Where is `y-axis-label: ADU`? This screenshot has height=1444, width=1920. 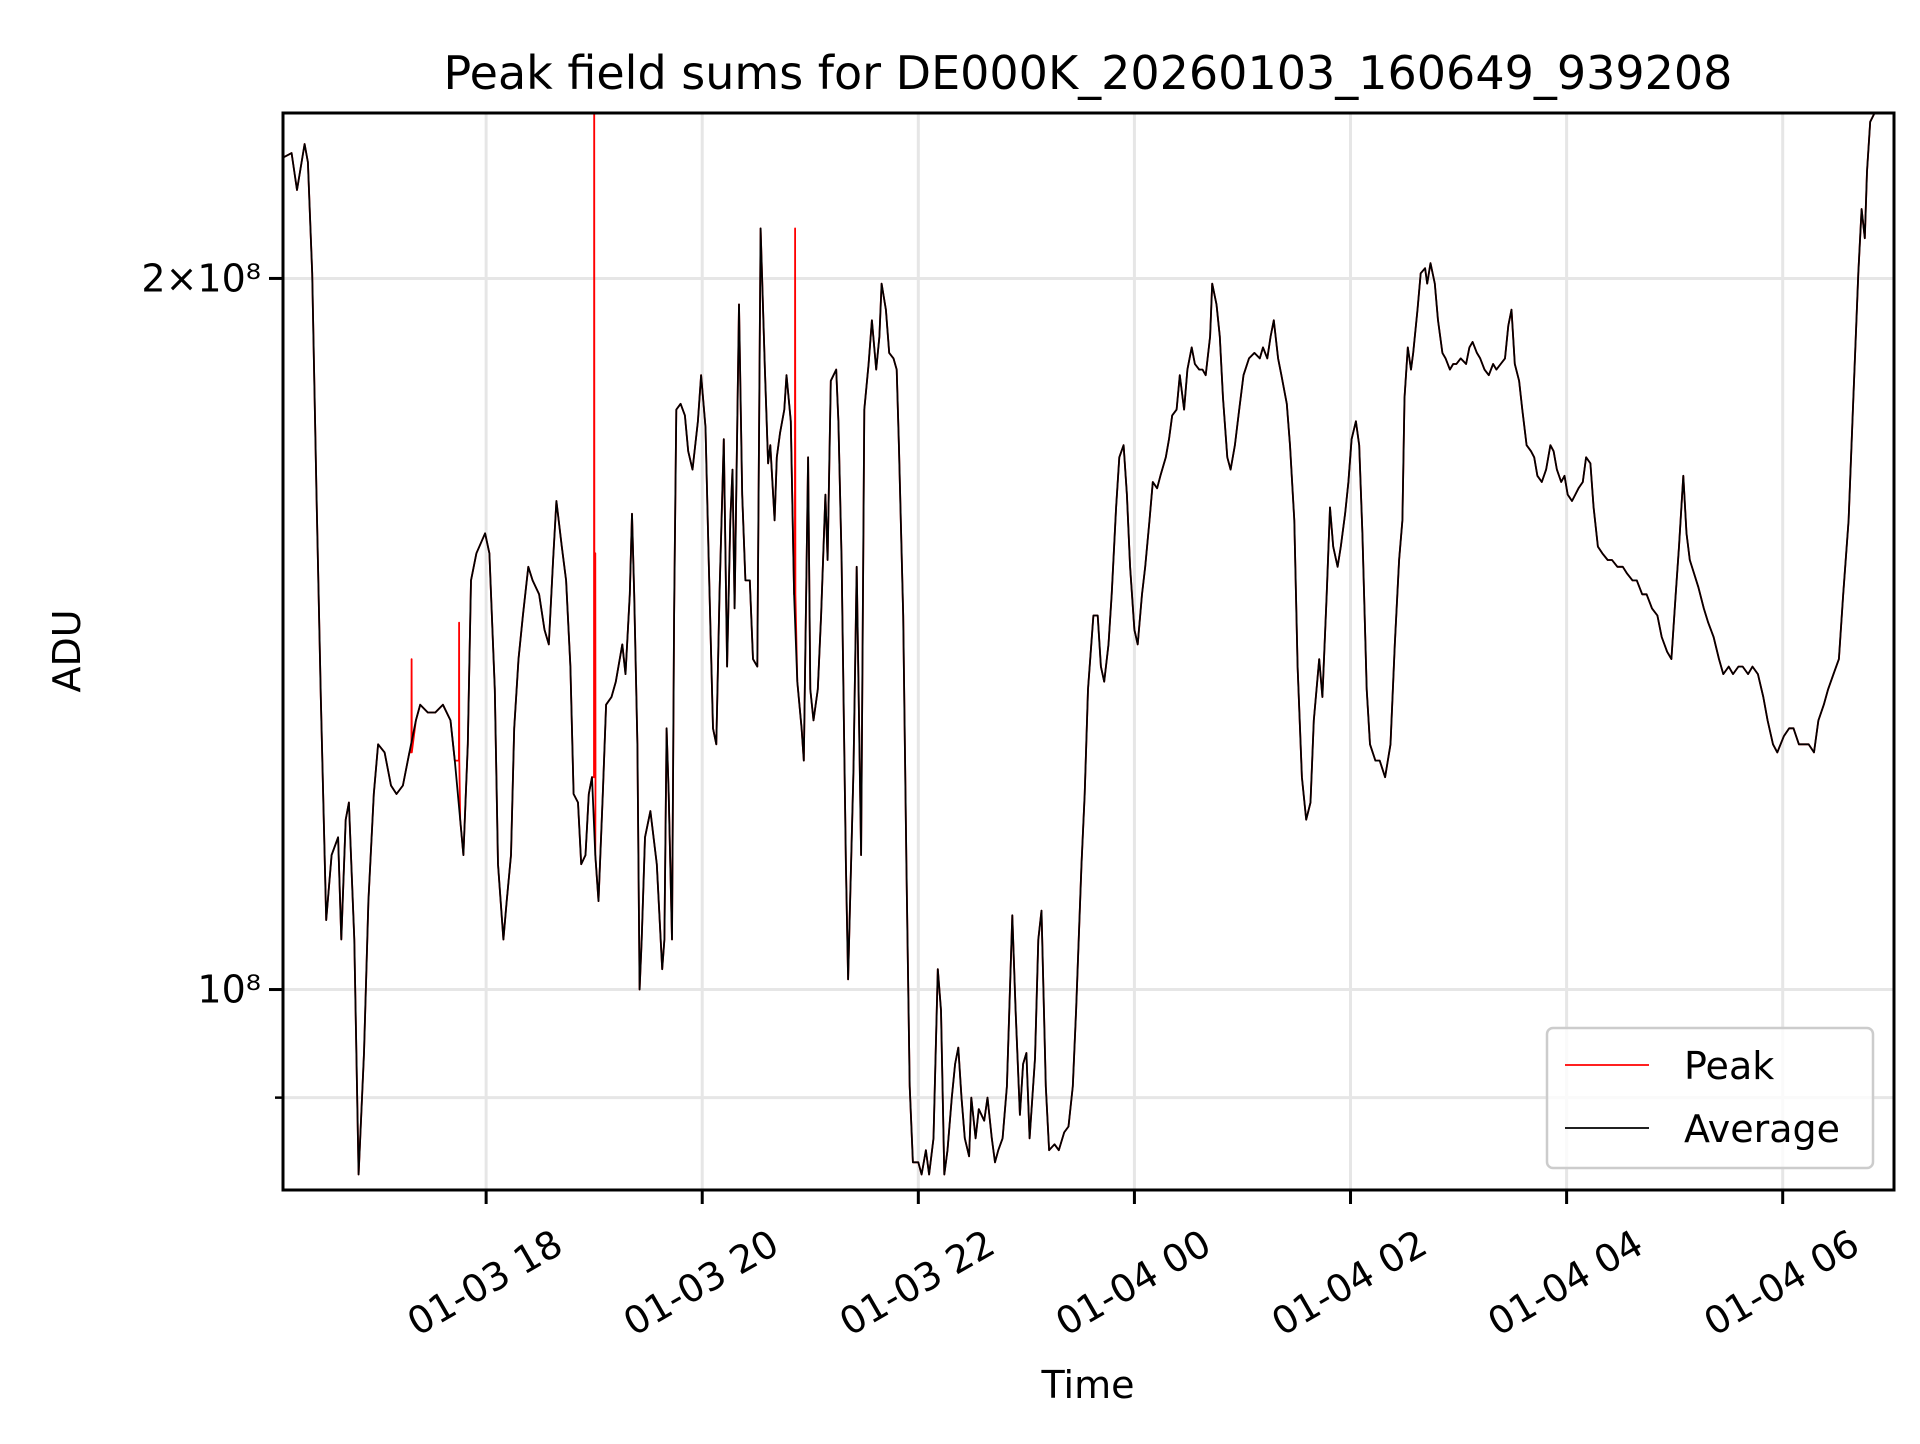 y-axis-label: ADU is located at coordinates (67, 650).